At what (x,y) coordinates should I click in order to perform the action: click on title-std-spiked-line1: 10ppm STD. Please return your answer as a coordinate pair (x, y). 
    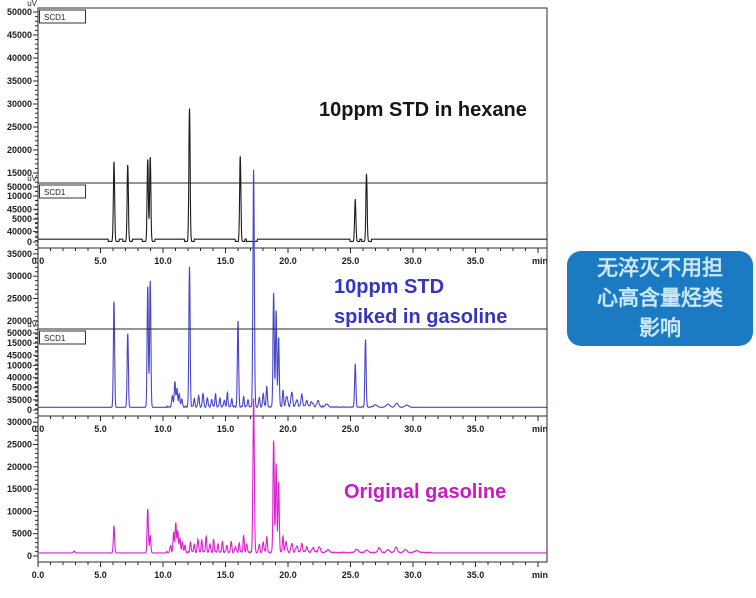
    Looking at the image, I should click on (389, 287).